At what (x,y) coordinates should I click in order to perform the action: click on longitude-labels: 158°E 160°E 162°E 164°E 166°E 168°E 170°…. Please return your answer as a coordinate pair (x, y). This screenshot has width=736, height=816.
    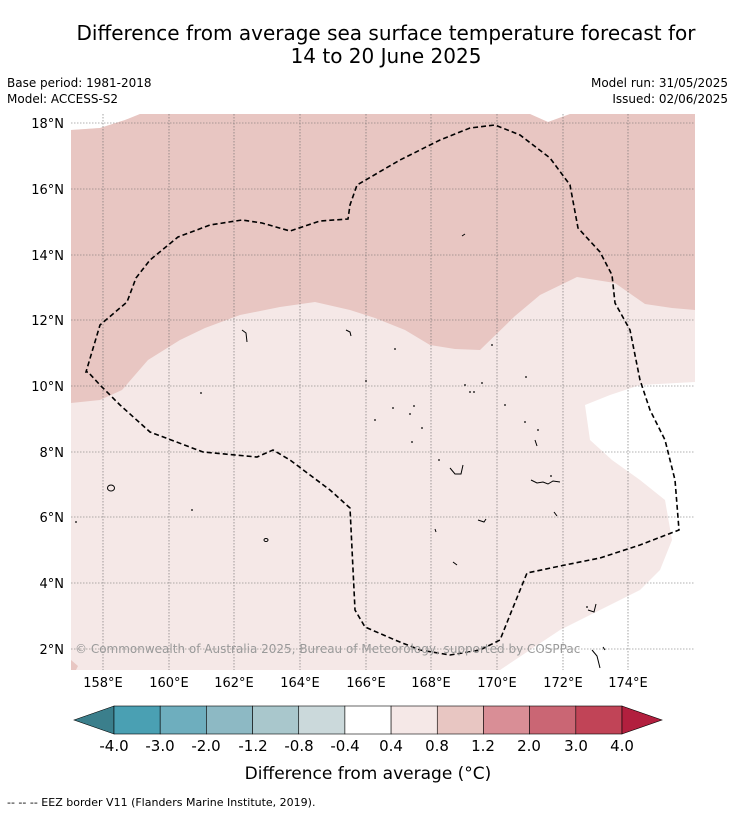
    Looking at the image, I should click on (365, 683).